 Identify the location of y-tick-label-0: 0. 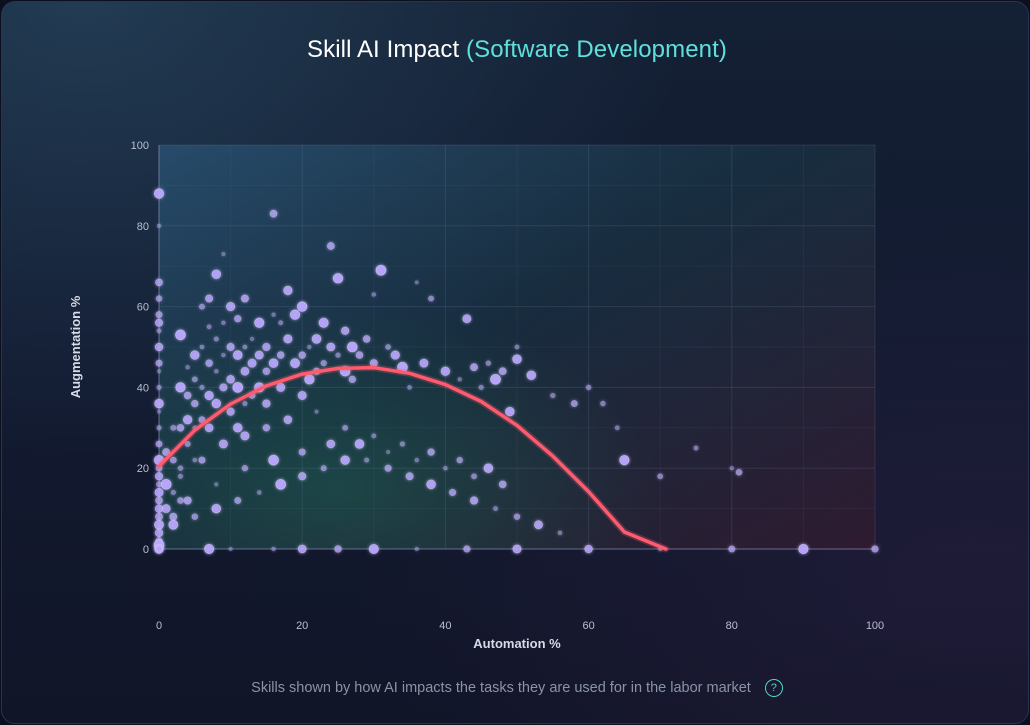
(146, 550).